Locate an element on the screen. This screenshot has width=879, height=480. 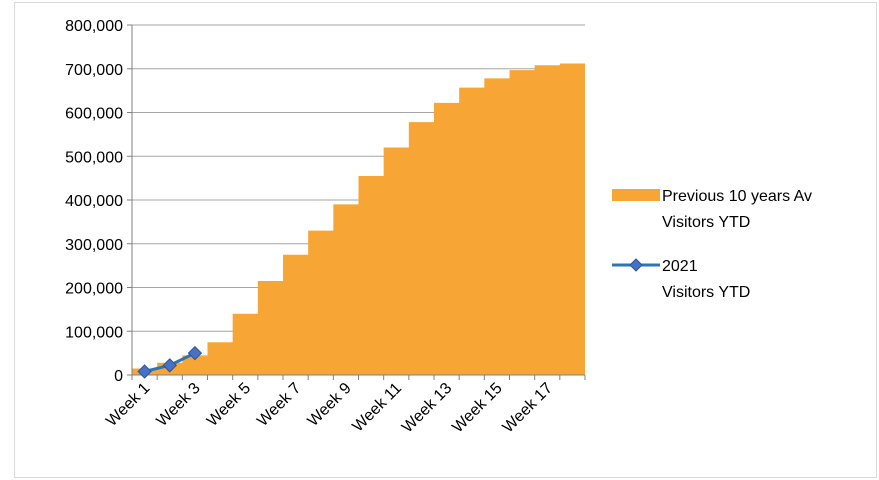
x-tick-label: Week 11 is located at coordinates (377, 408).